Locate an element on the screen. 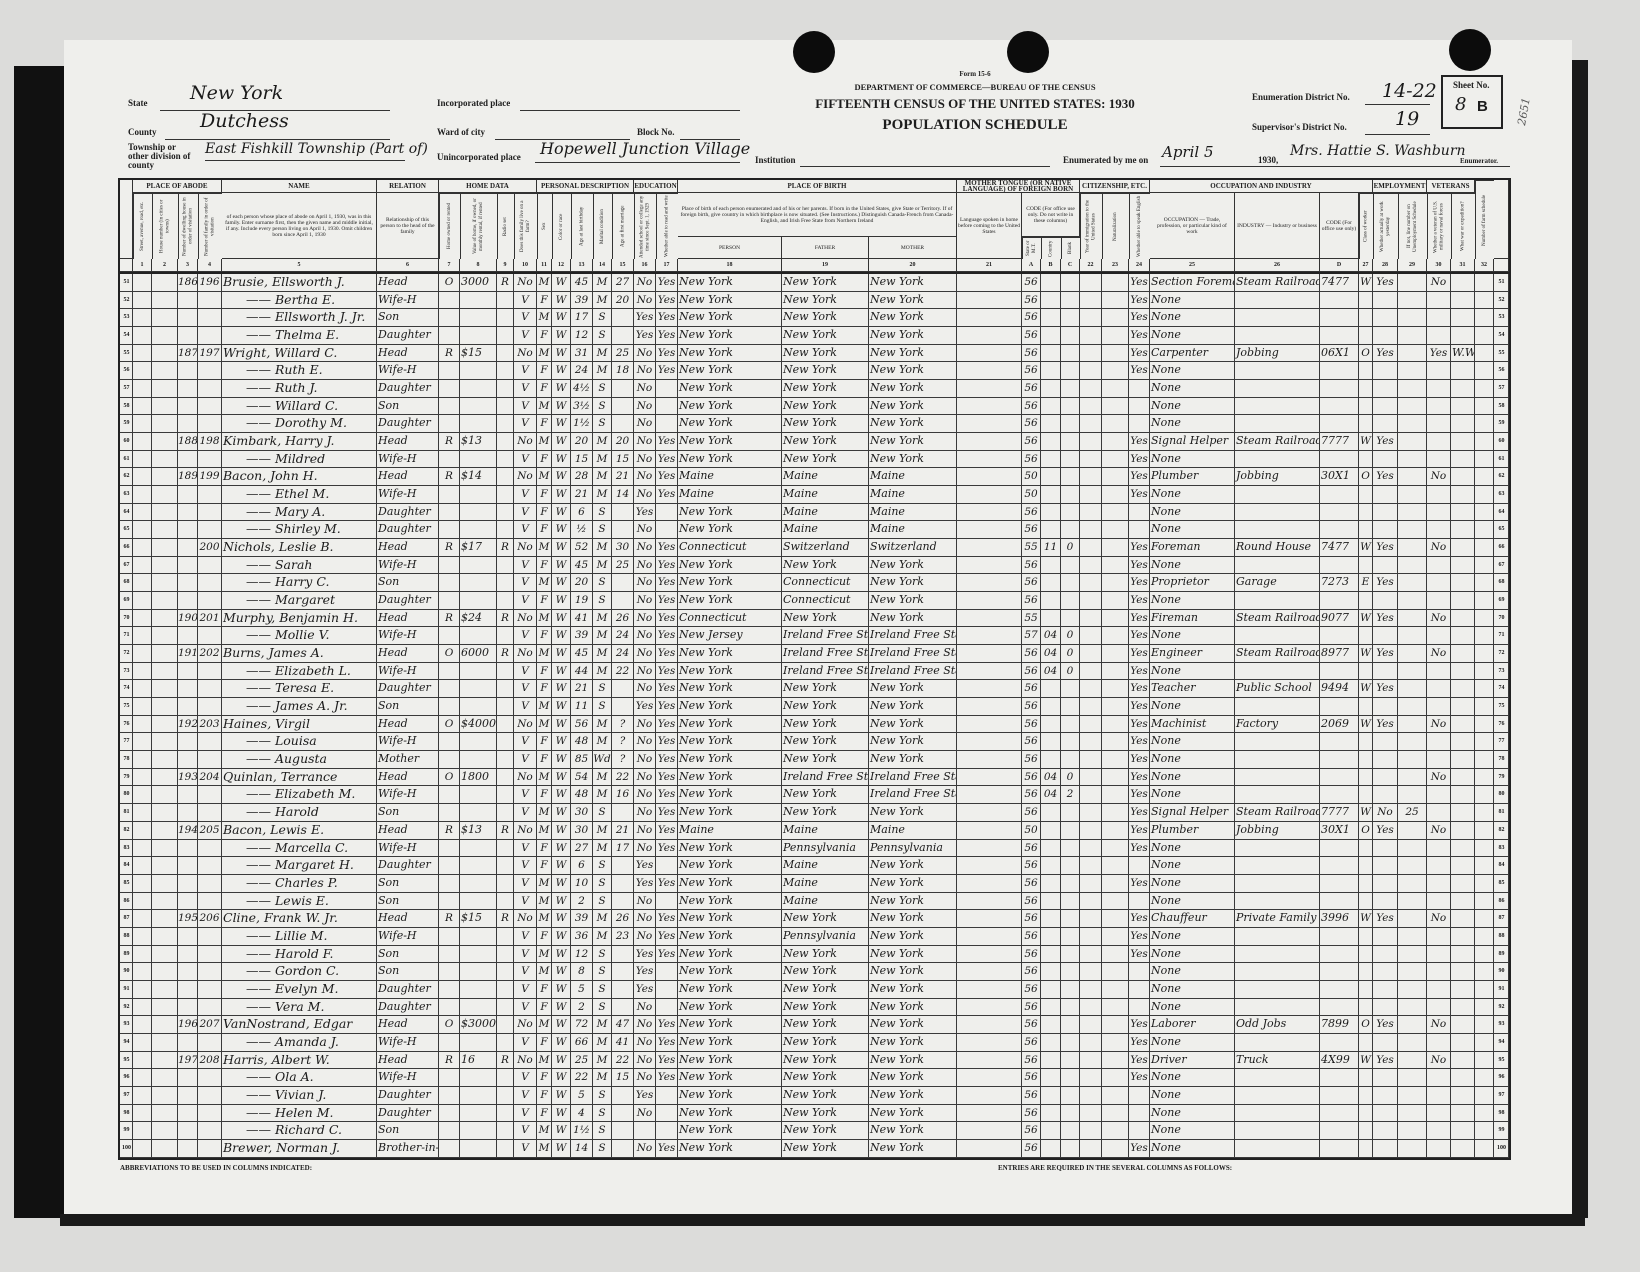 The width and height of the screenshot is (1640, 1272). cell-age: 39 is located at coordinates (582, 919).